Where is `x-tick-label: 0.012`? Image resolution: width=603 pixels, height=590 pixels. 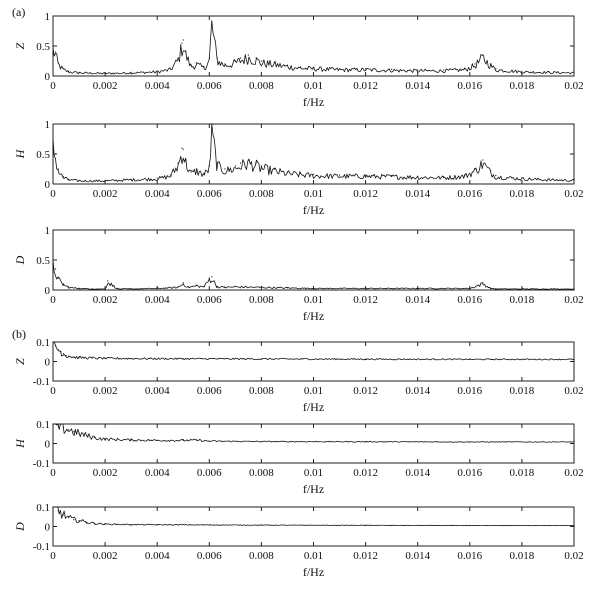 x-tick-label: 0.012 is located at coordinates (365, 86).